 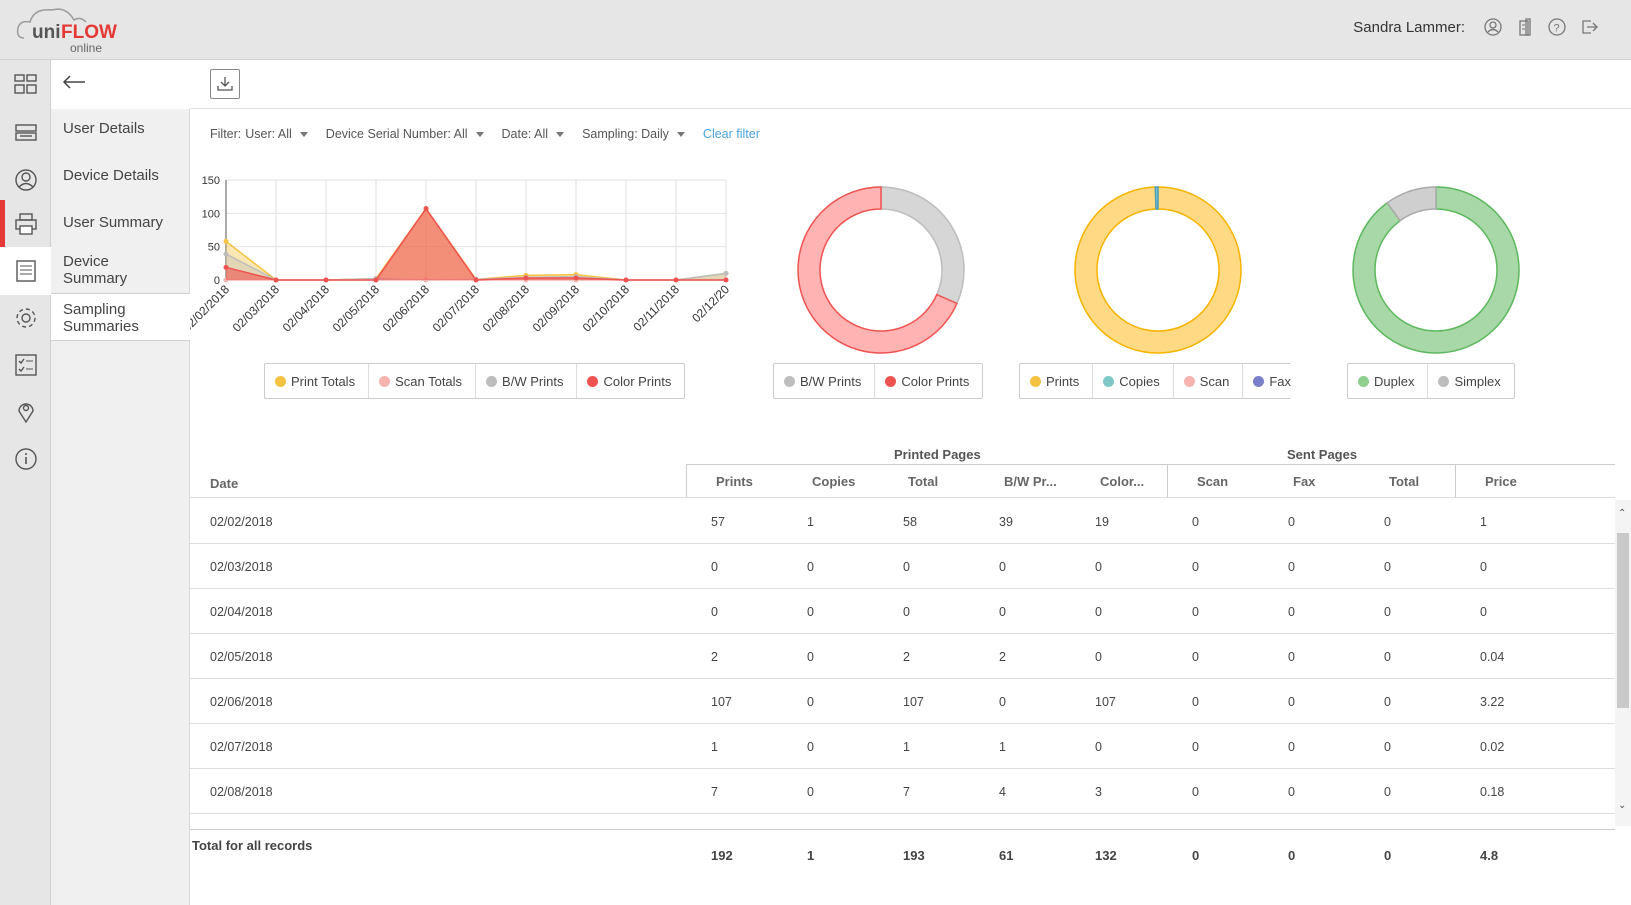 What do you see at coordinates (1213, 481) in the screenshot?
I see `column-header: Scan` at bounding box center [1213, 481].